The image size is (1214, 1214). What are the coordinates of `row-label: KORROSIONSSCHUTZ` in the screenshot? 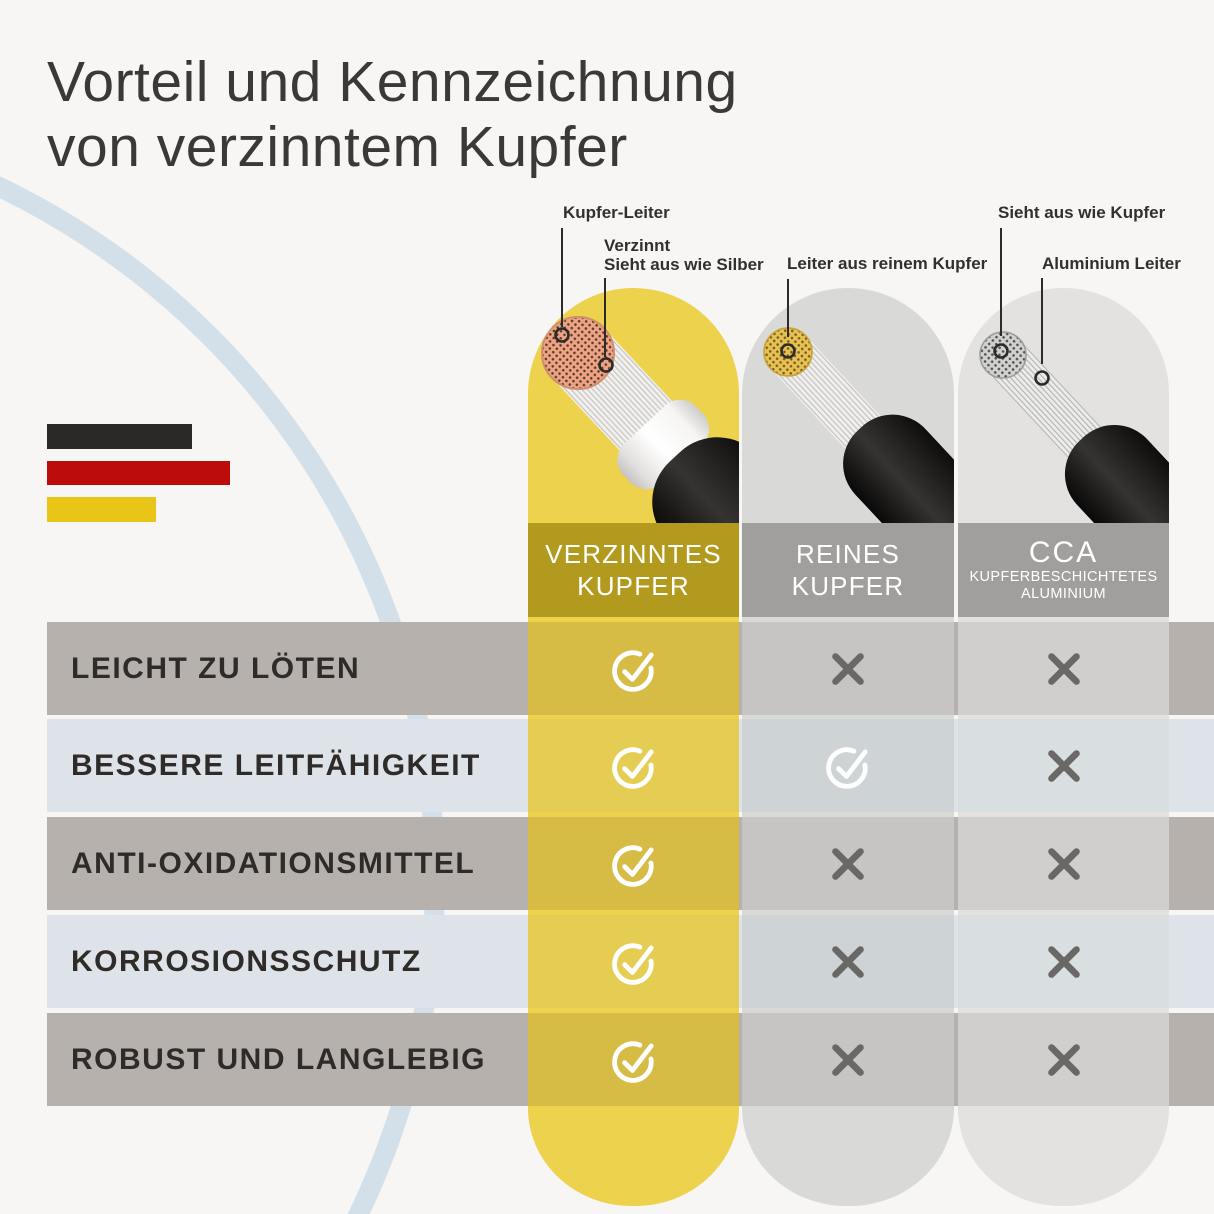 It's located at (246, 961).